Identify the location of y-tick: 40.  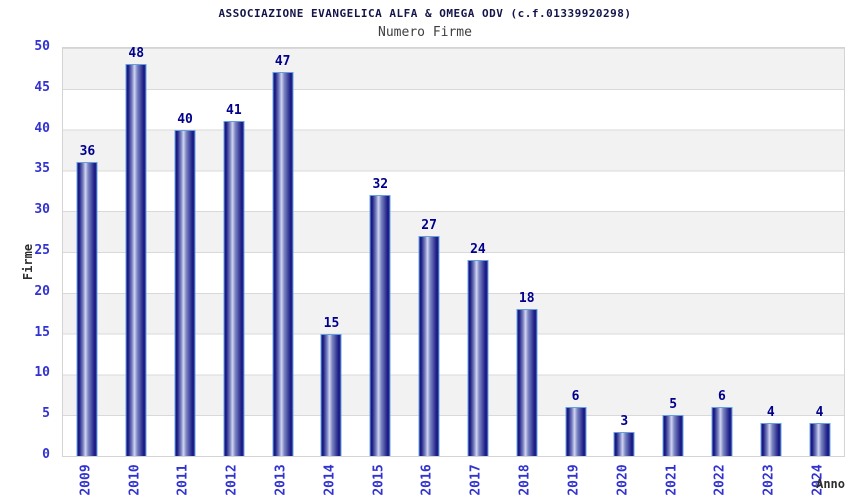
(42, 128).